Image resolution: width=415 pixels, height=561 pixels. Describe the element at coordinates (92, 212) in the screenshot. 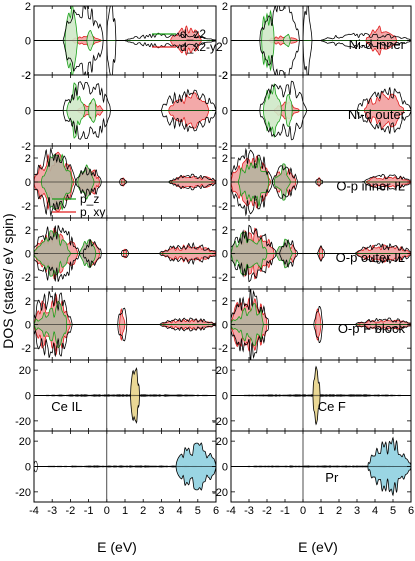

I see `legend-entry: p_xy` at that location.